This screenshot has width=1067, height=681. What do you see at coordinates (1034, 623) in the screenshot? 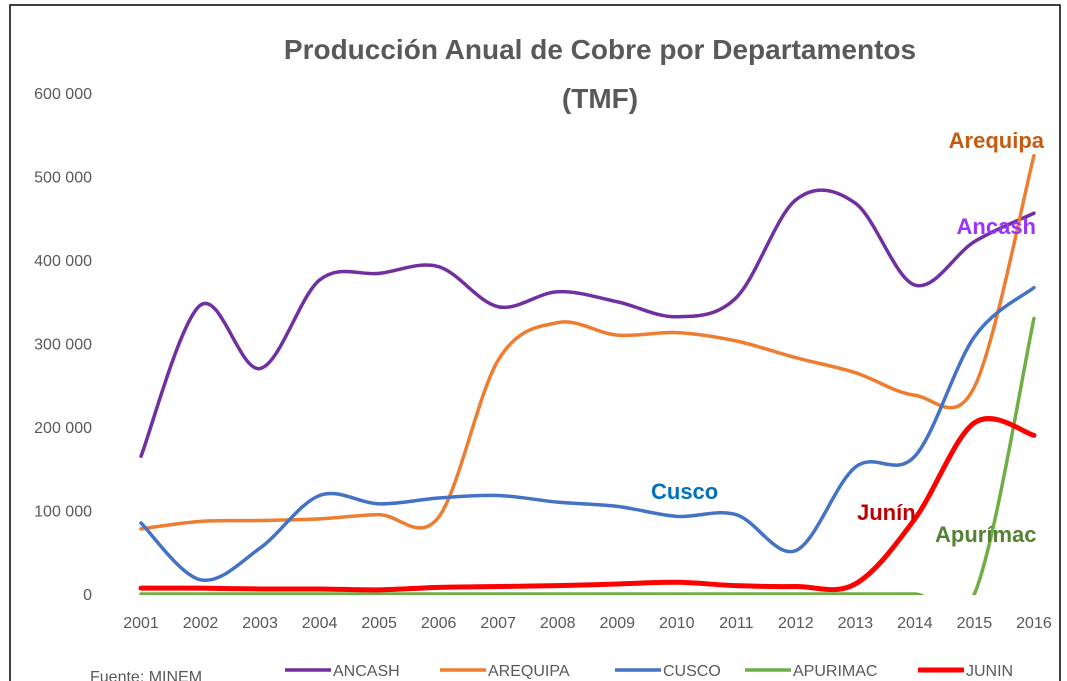
I see `x-tick-label: 2016` at bounding box center [1034, 623].